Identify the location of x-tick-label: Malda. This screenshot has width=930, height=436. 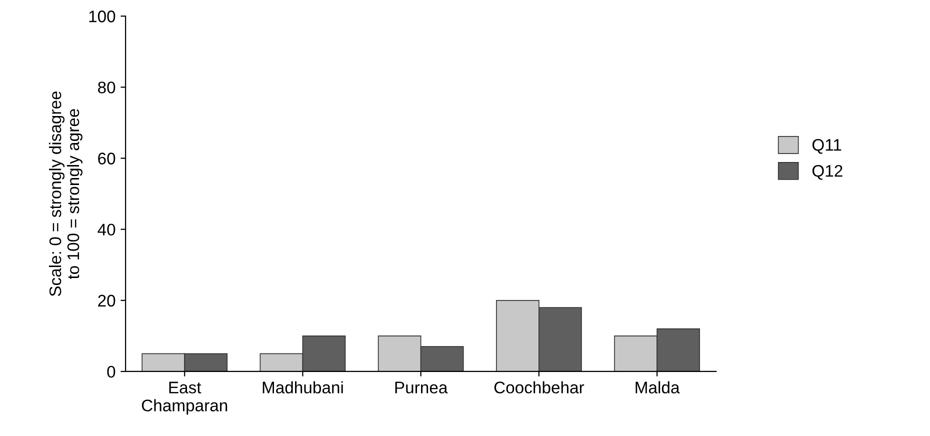
(658, 387).